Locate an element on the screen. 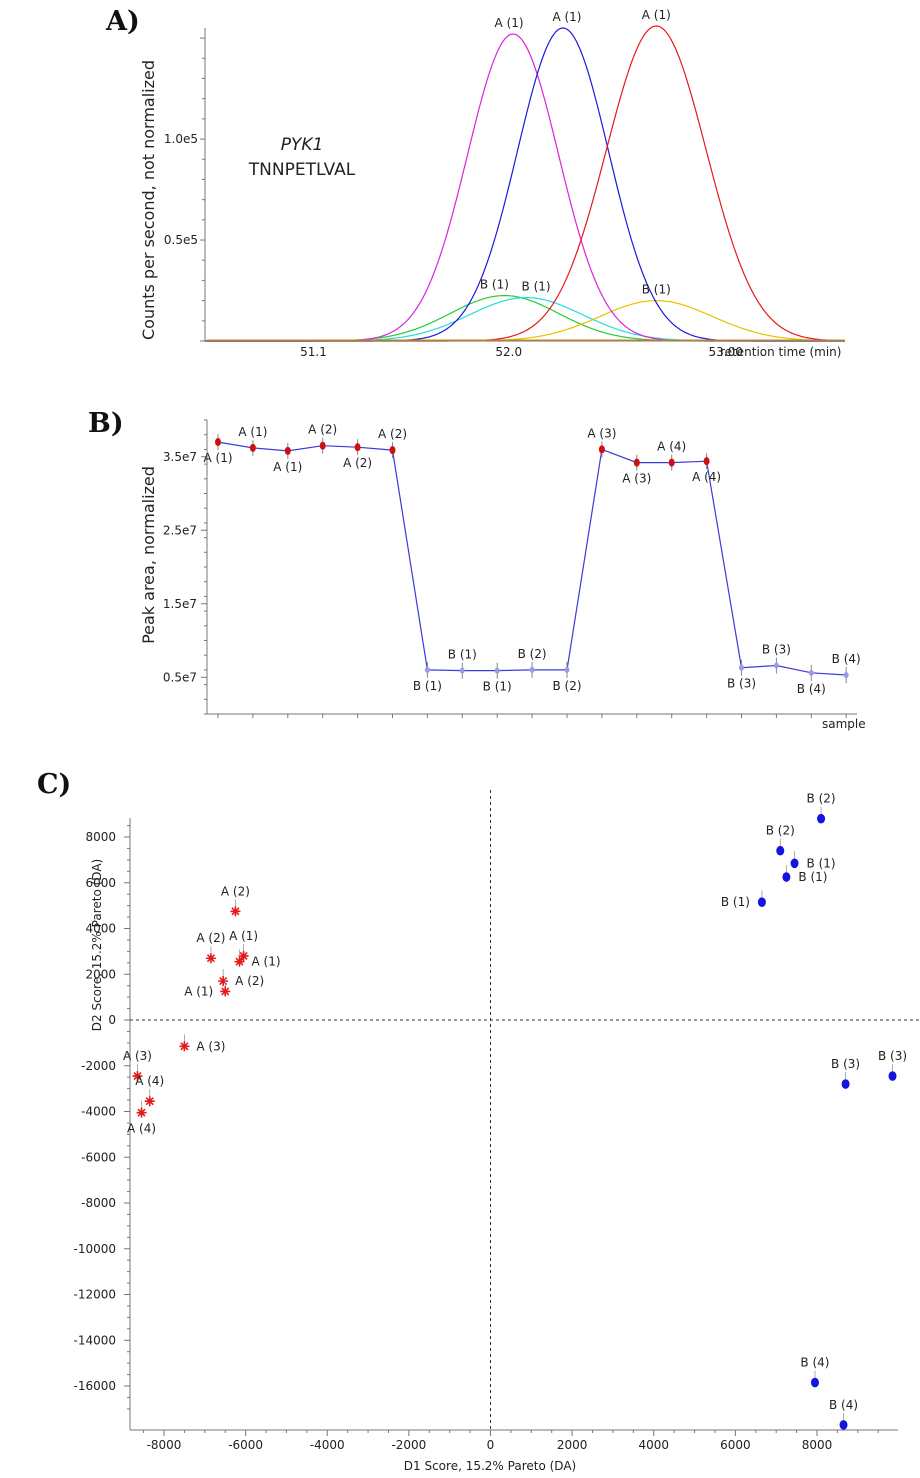 Image resolution: width=920 pixels, height=1478 pixels. peak-area-trace is located at coordinates (532, 558).